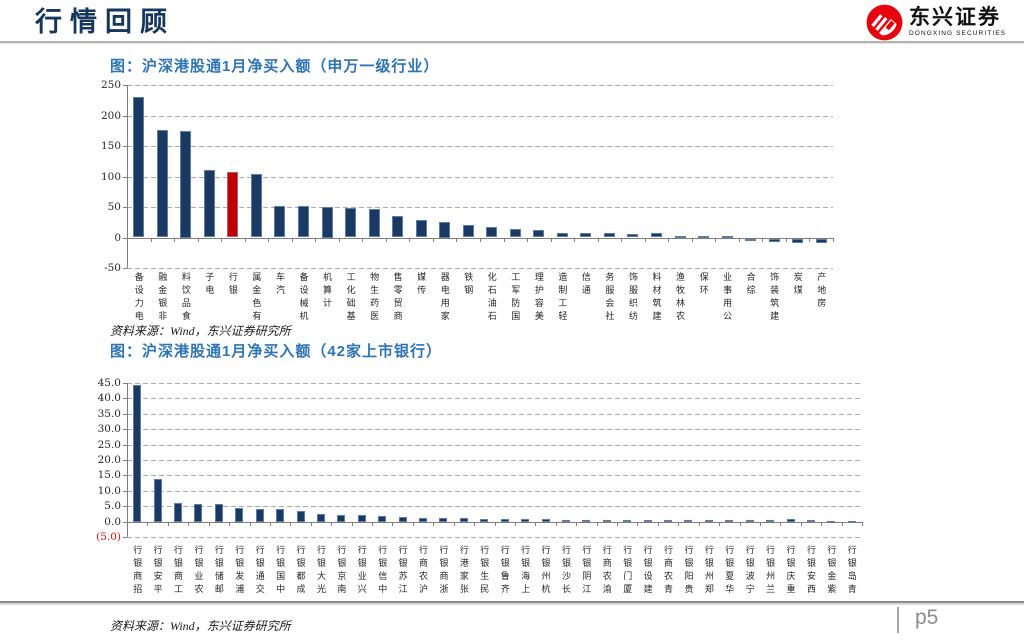  What do you see at coordinates (341, 571) in the screenshot?
I see `x-tick-label: 行银京南` at bounding box center [341, 571].